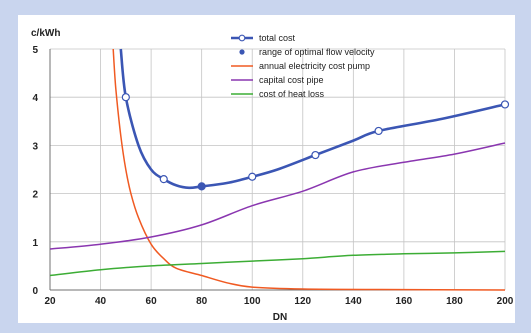 The height and width of the screenshot is (333, 531). I want to click on y-tick-label: 5, so click(35, 50).